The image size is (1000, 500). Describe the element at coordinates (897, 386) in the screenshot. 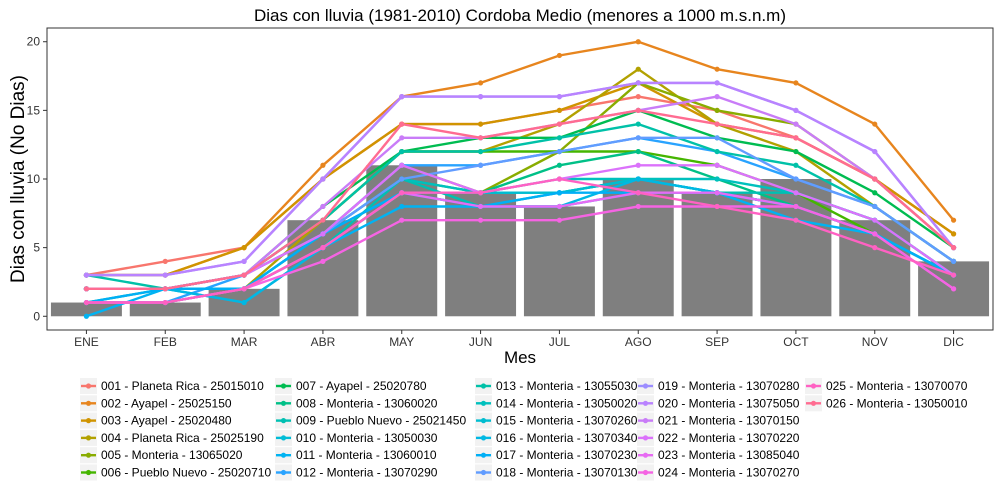

I see `legend-label: 025 - Monteria - 13070070` at that location.